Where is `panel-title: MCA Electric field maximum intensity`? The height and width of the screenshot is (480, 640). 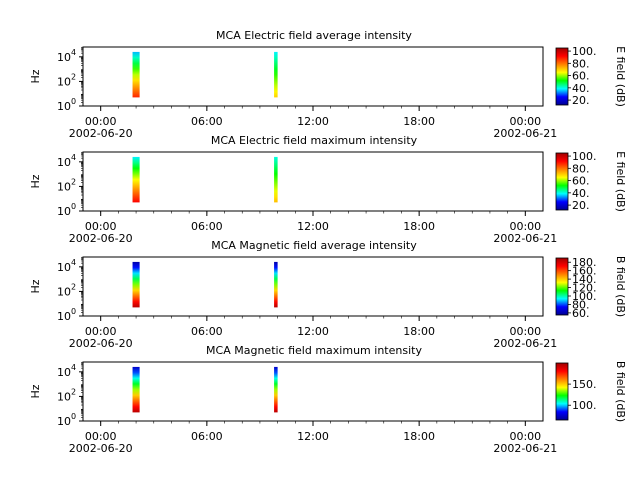
panel-title: MCA Electric field maximum intensity is located at coordinates (314, 140).